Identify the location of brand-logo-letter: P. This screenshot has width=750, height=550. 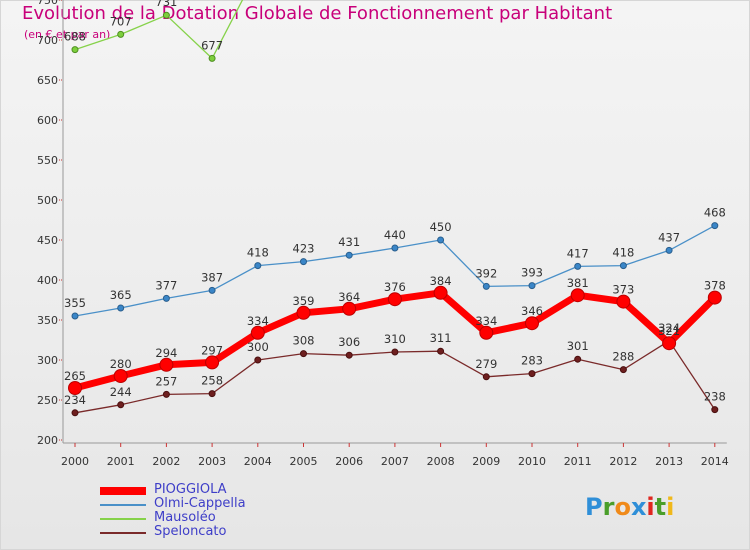
(594, 507).